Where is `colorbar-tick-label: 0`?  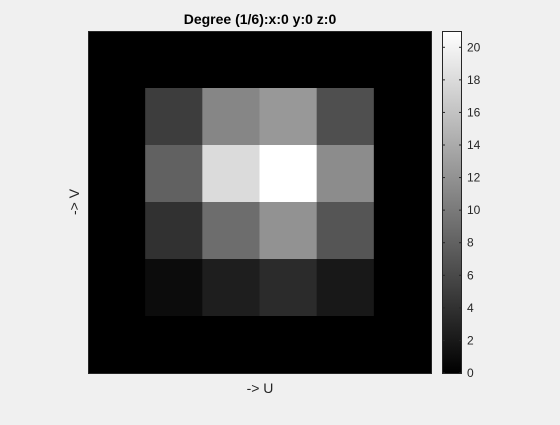
colorbar-tick-label: 0 is located at coordinates (470, 373).